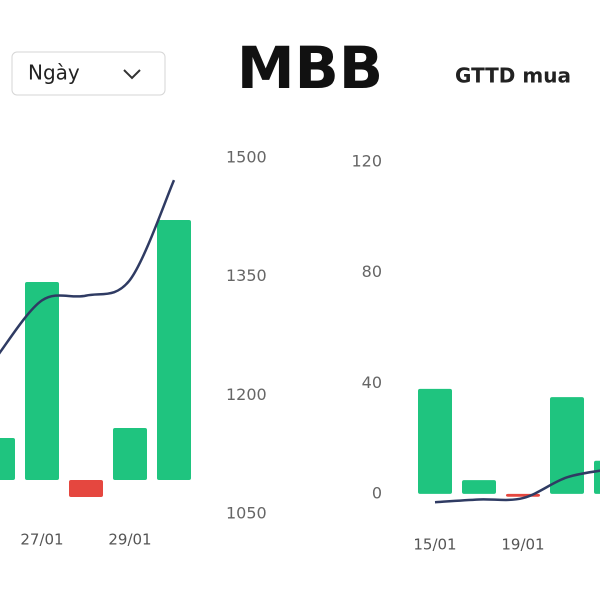 This screenshot has height=600, width=600. What do you see at coordinates (246, 513) in the screenshot?
I see `y2-tick-label: 1050` at bounding box center [246, 513].